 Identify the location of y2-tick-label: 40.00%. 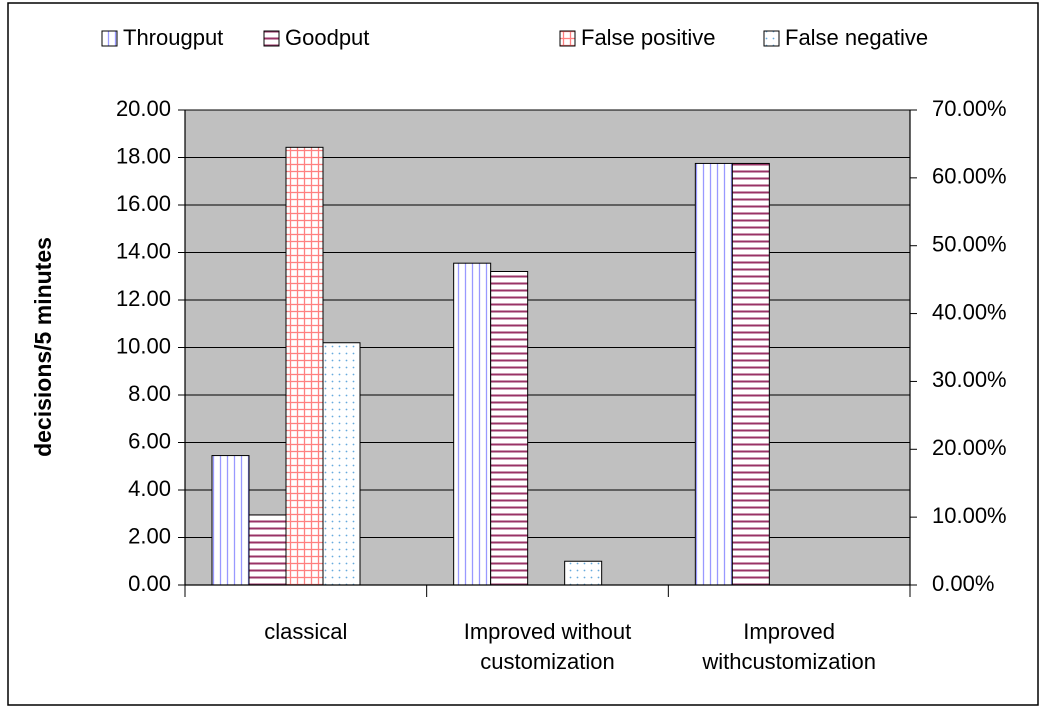
(969, 311).